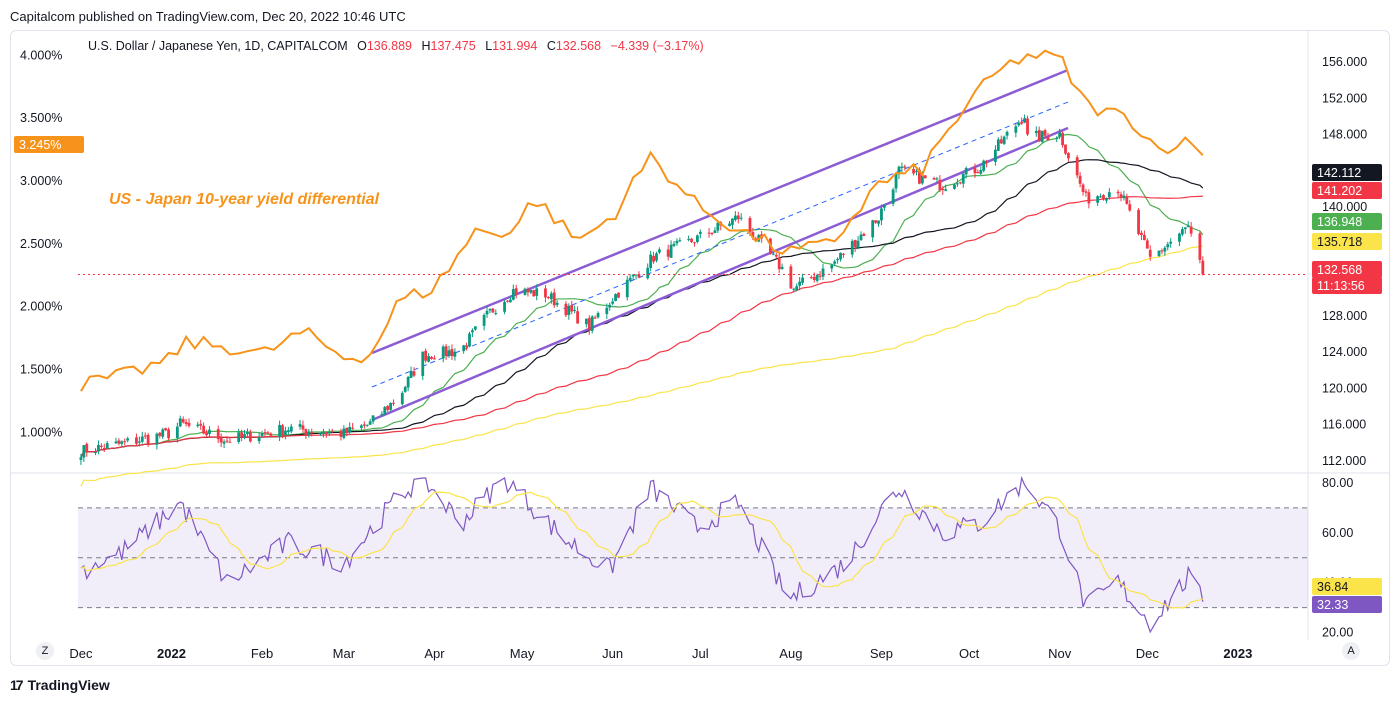 This screenshot has width=1400, height=702. I want to click on time-tick-label: Dec, so click(1148, 653).